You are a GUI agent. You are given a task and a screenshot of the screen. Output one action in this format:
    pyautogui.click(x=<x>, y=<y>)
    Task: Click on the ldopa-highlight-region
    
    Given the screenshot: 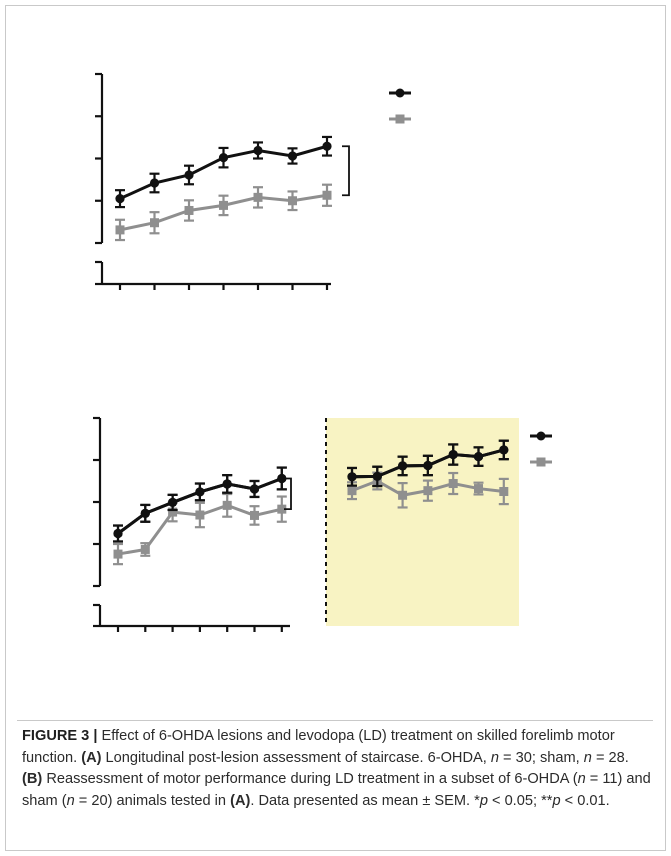 What is the action you would take?
    pyautogui.click(x=422, y=522)
    